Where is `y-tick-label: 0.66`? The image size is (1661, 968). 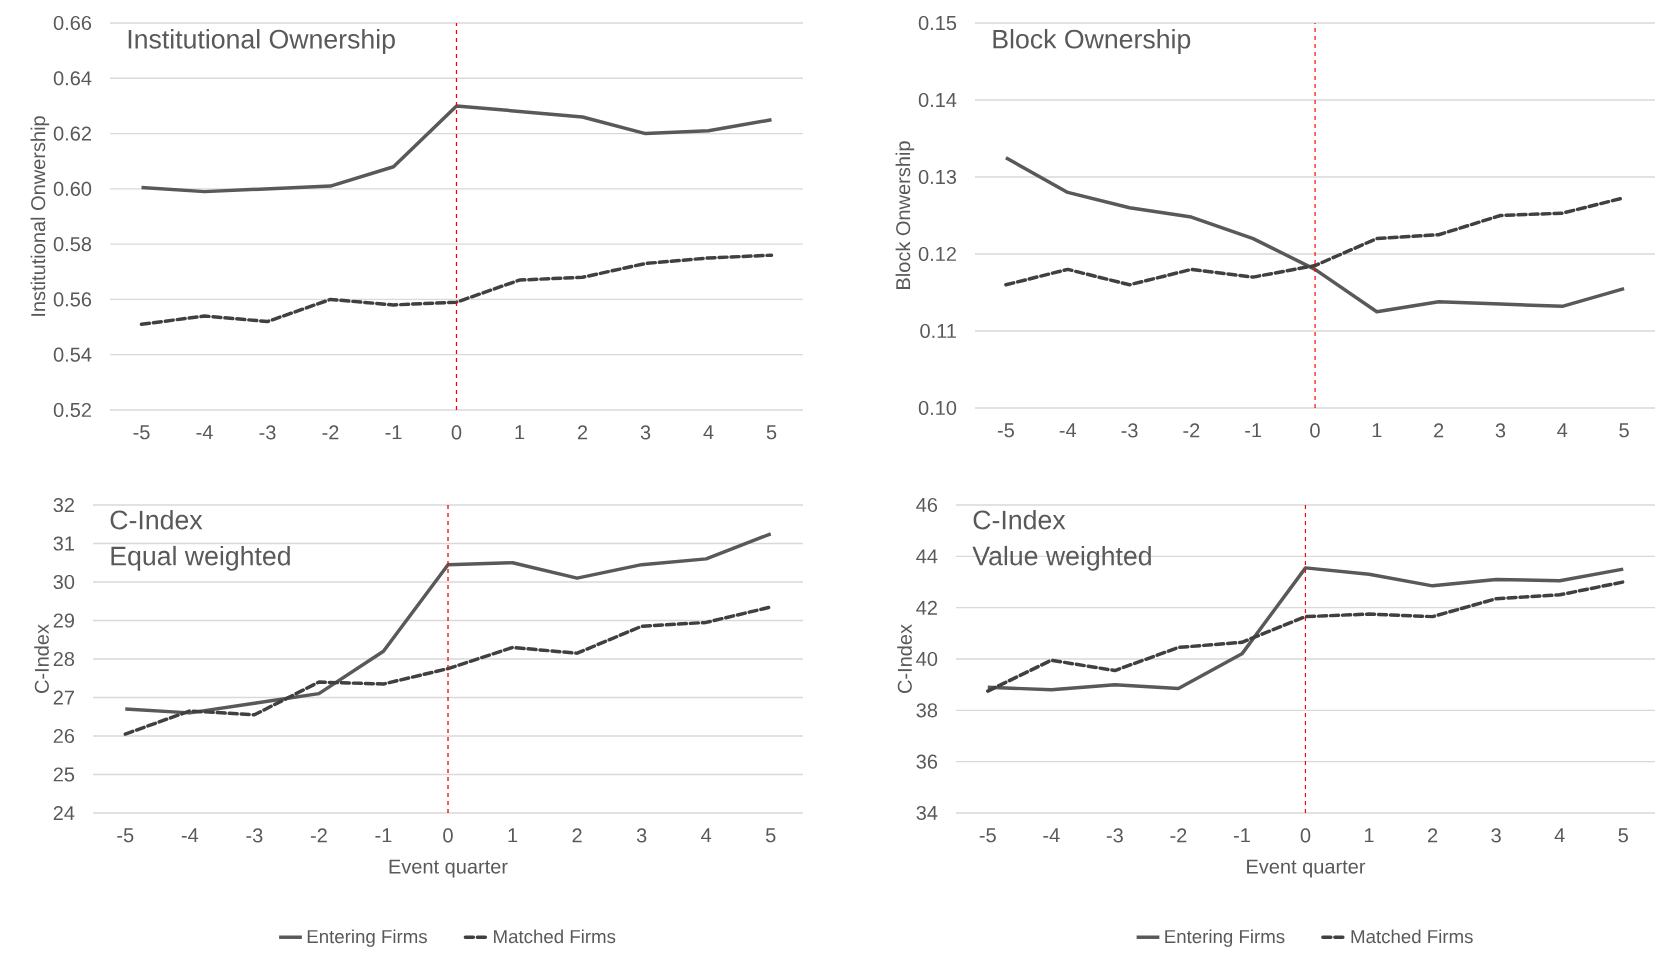
y-tick-label: 0.66 is located at coordinates (72, 23).